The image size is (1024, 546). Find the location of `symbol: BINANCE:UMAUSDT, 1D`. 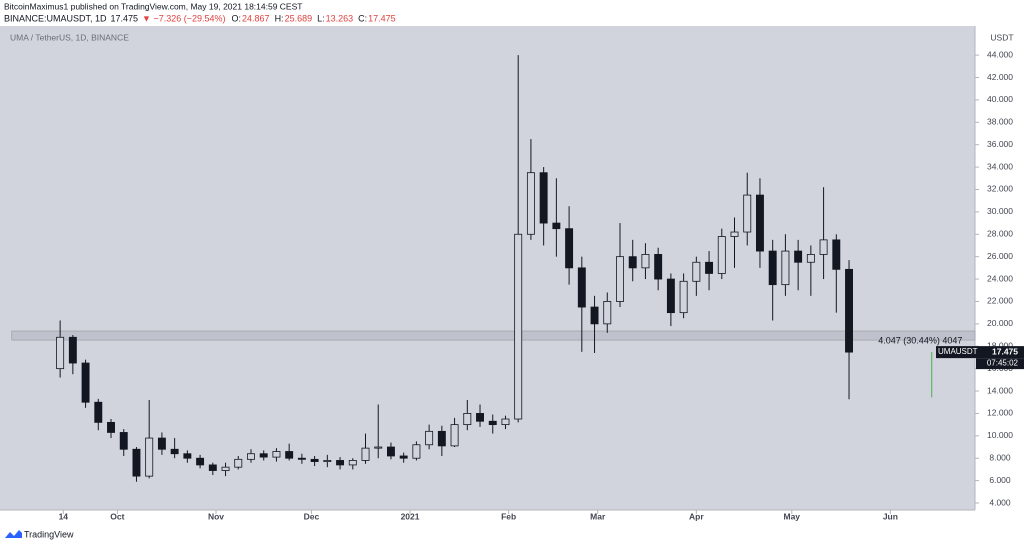

symbol: BINANCE:UMAUSDT, 1D is located at coordinates (55, 18).